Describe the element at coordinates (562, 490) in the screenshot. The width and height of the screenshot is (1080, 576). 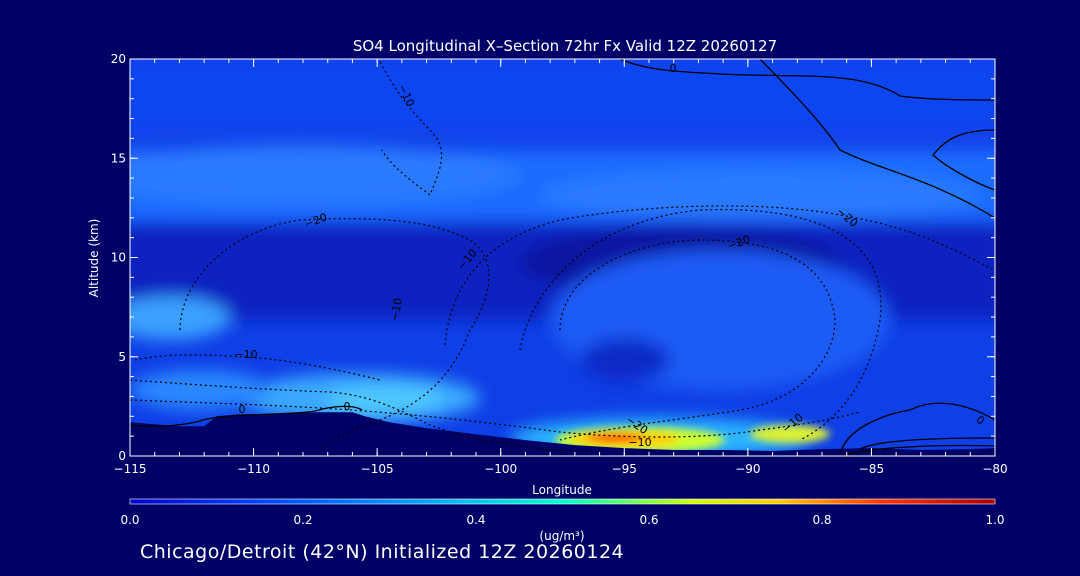
I see `x-axis-label: Longitude` at that location.